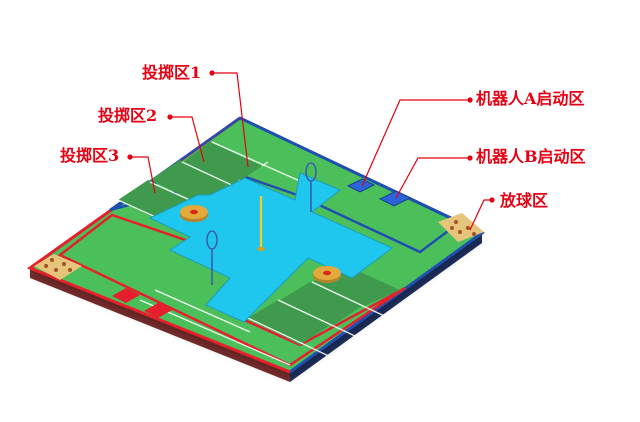  I want to click on label-ball-zone: 放球区, so click(524, 200).